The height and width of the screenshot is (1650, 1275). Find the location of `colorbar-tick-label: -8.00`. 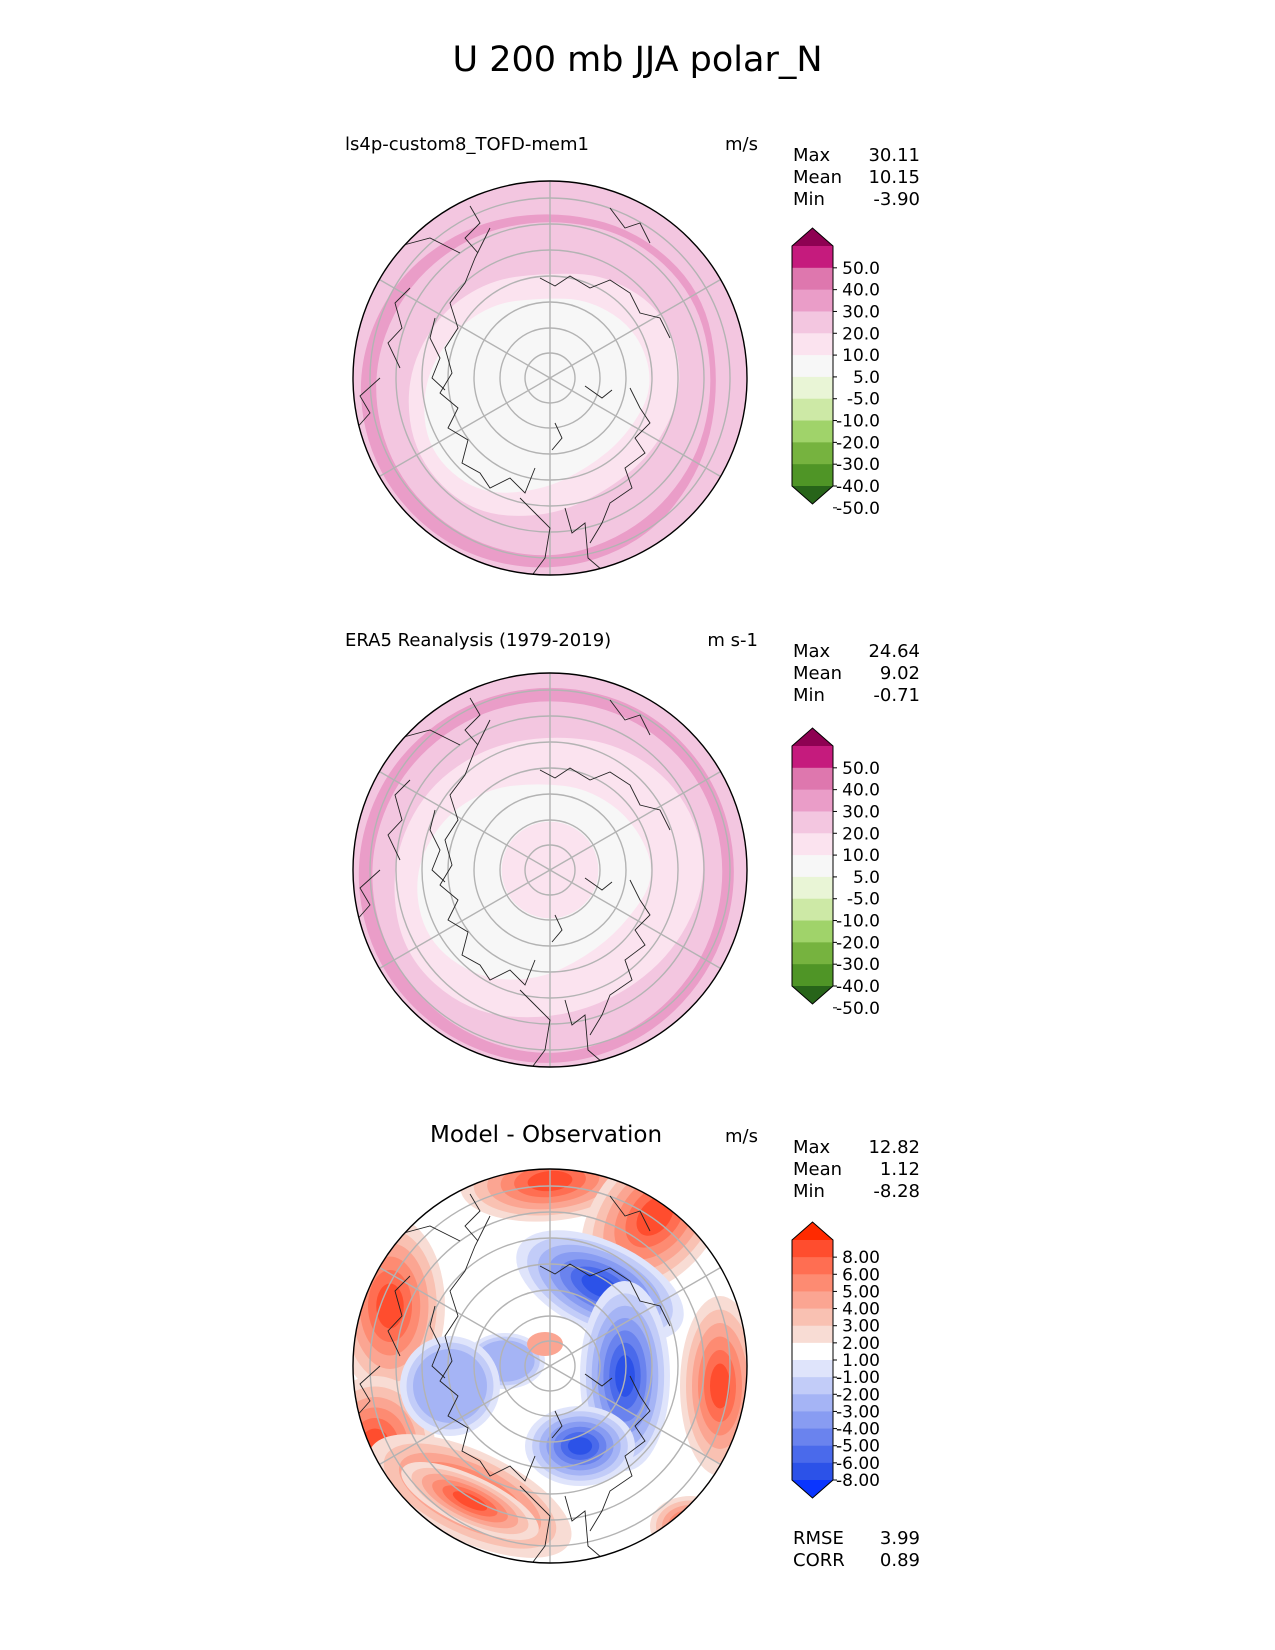

colorbar-tick-label: -8.00 is located at coordinates (858, 1481).